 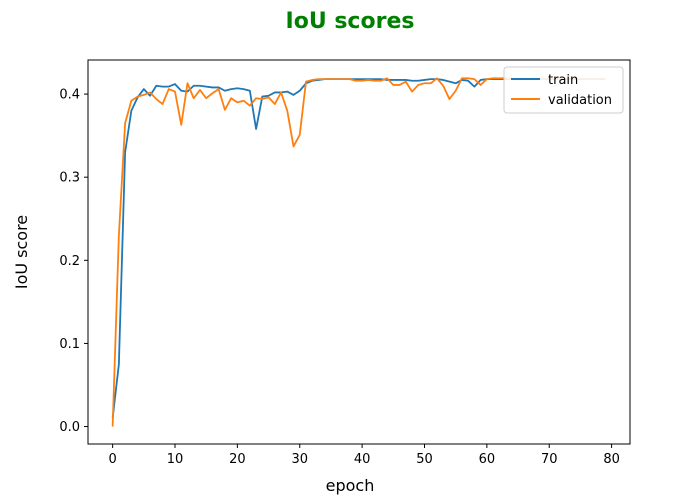 I want to click on y-axis-label: IoU score, so click(x=21, y=252).